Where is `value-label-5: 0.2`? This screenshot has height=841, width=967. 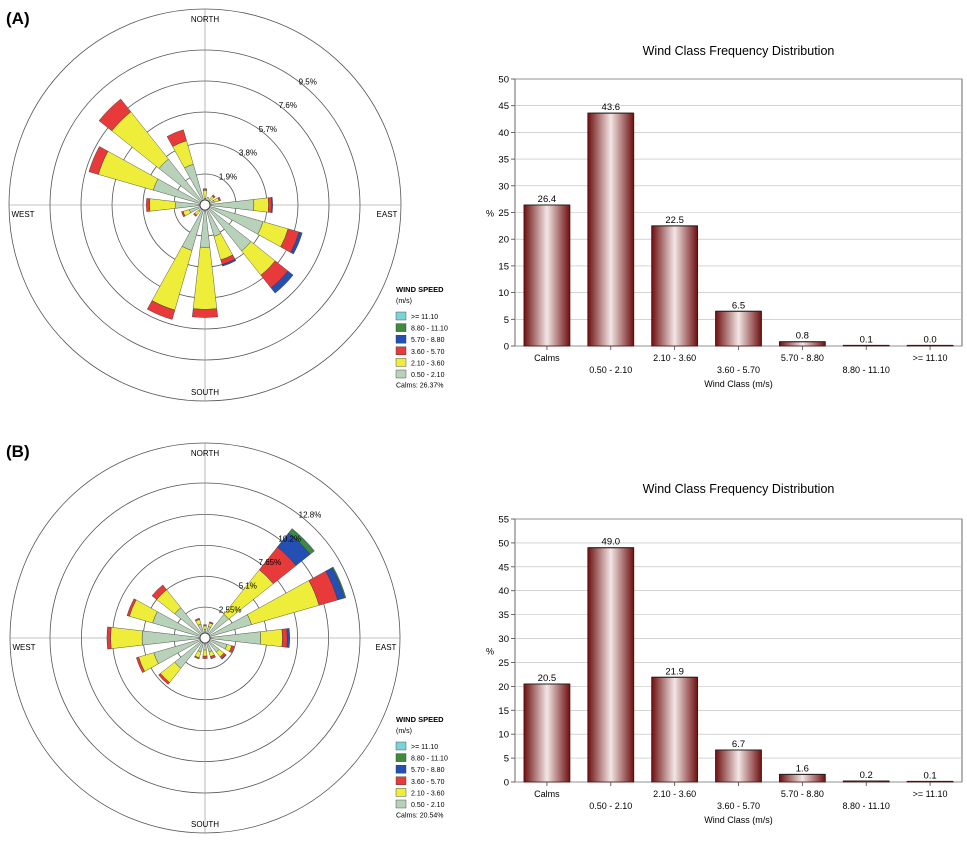
value-label-5: 0.2 is located at coordinates (866, 775).